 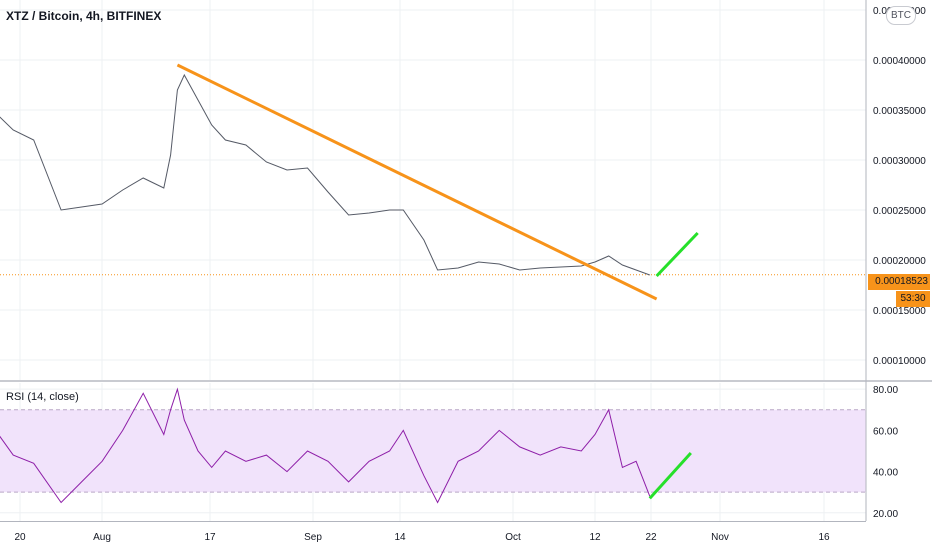 What do you see at coordinates (899, 61) in the screenshot?
I see `price-tick-label: 0.00040000` at bounding box center [899, 61].